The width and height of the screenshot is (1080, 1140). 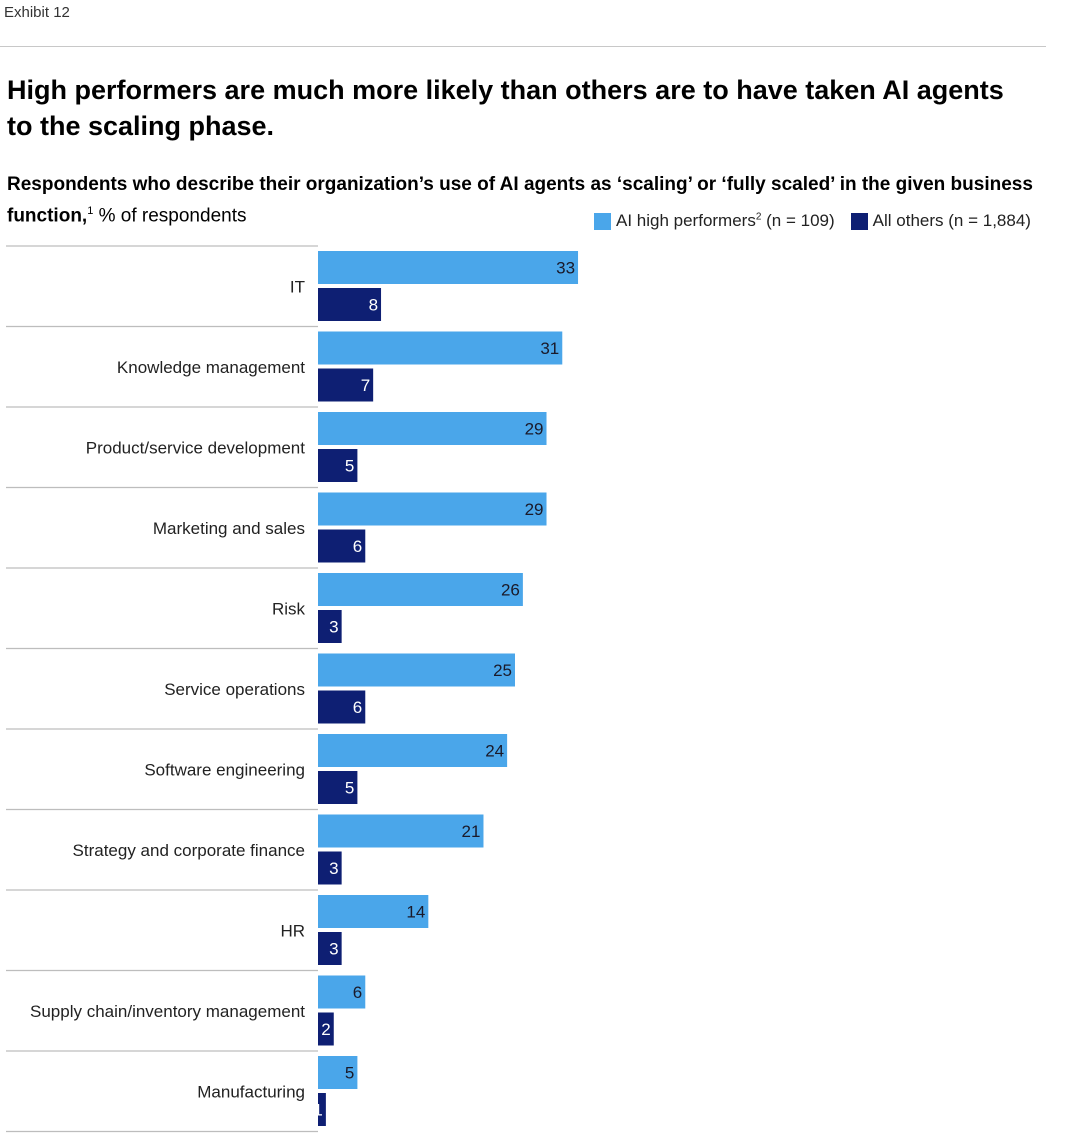 I want to click on category-label: Strategy and corporate finance, so click(x=189, y=850).